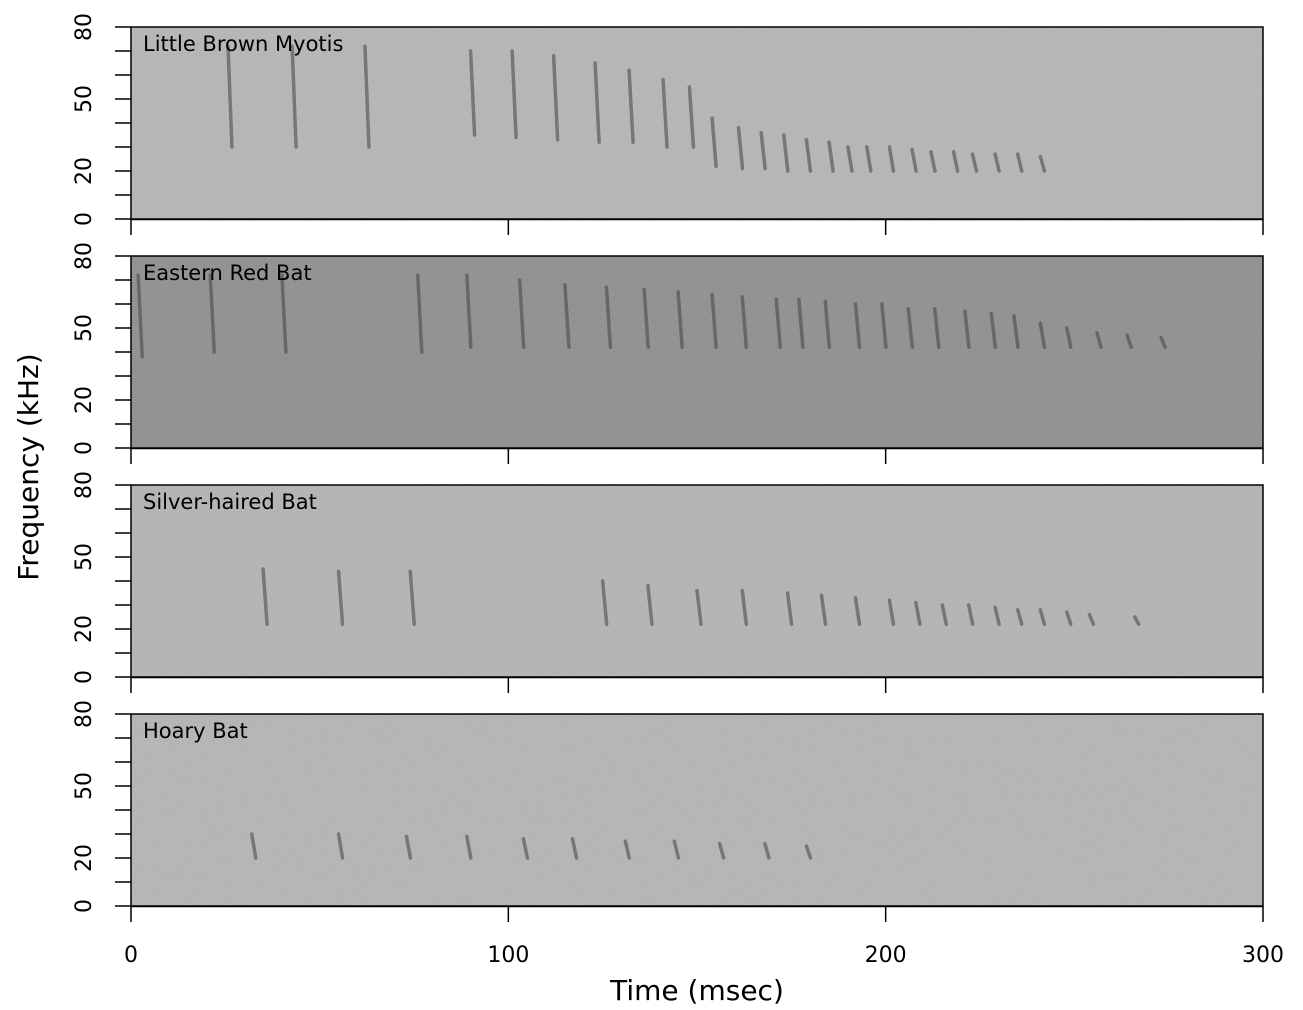 Image resolution: width=1303 pixels, height=1010 pixels. What do you see at coordinates (28, 466) in the screenshot?
I see `y-axis-label: Frequency (kHz)` at bounding box center [28, 466].